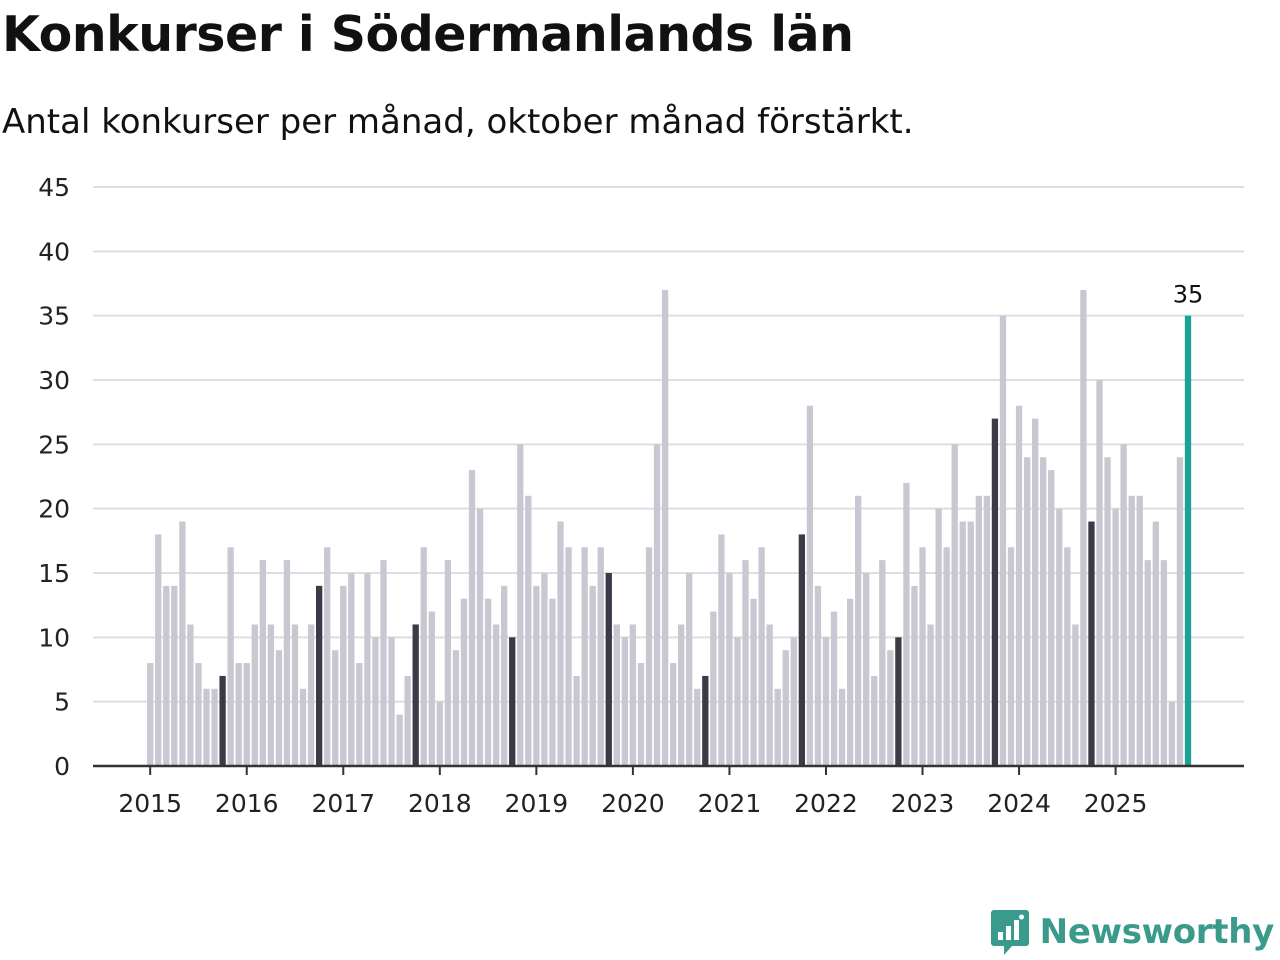 This screenshot has height=960, width=1280. I want to click on x-tick-label: 2019, so click(537, 803).